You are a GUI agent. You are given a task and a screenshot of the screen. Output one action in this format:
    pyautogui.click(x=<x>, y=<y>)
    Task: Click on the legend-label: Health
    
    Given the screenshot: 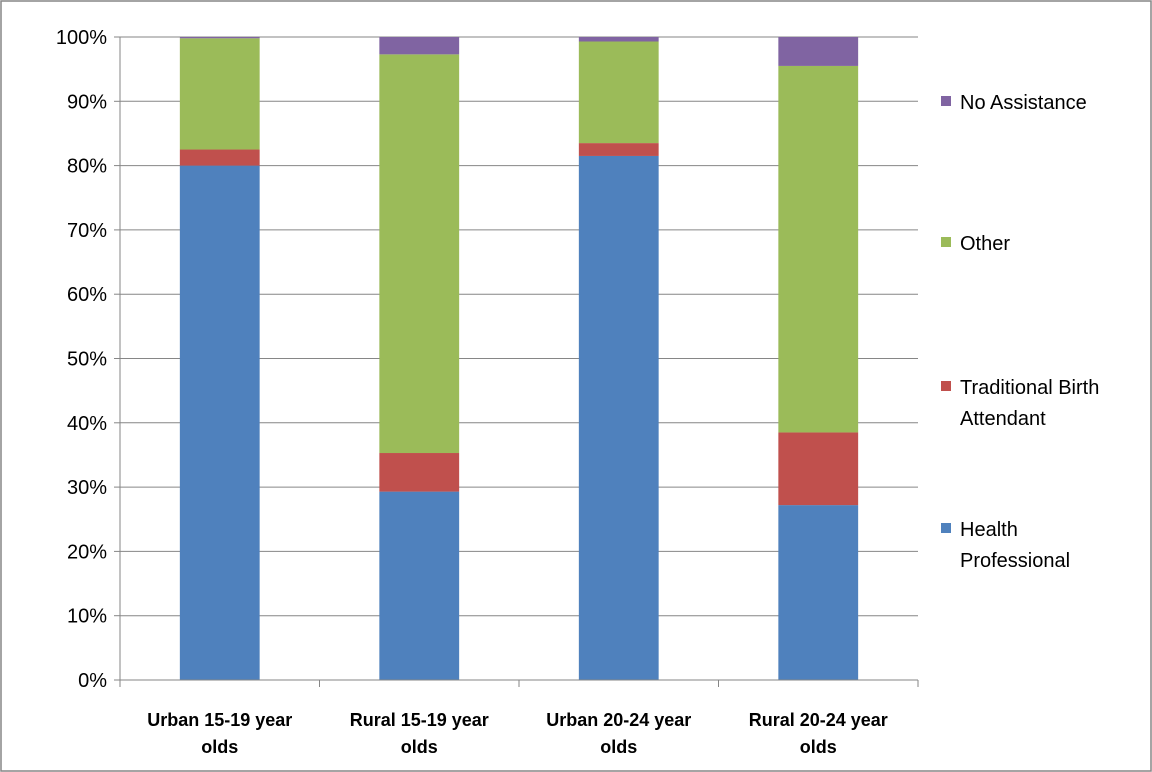 What is the action you would take?
    pyautogui.click(x=989, y=530)
    